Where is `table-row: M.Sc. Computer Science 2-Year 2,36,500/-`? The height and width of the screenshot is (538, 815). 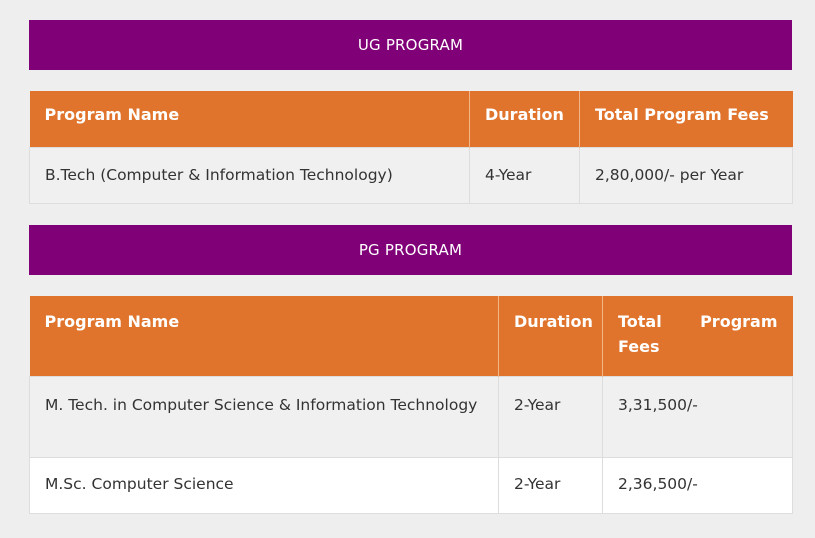 table-row: M.Sc. Computer Science 2-Year 2,36,500/- is located at coordinates (411, 485).